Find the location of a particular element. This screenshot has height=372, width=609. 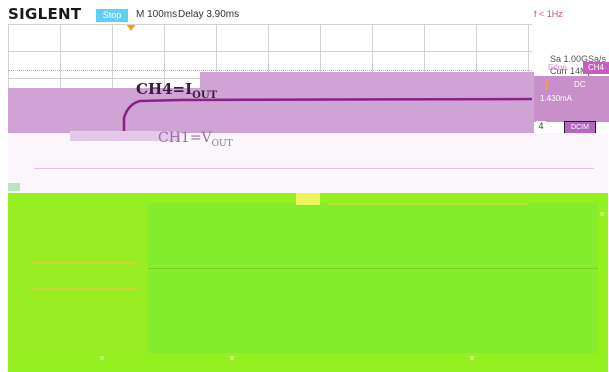

ch1-label: CH1=VOUT is located at coordinates (195, 139).